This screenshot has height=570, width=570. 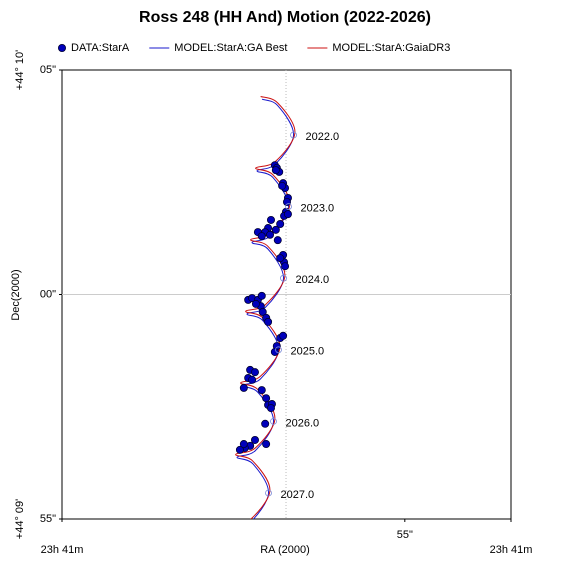 What do you see at coordinates (20, 519) in the screenshot?
I see `y-major-label: +44° 09'` at bounding box center [20, 519].